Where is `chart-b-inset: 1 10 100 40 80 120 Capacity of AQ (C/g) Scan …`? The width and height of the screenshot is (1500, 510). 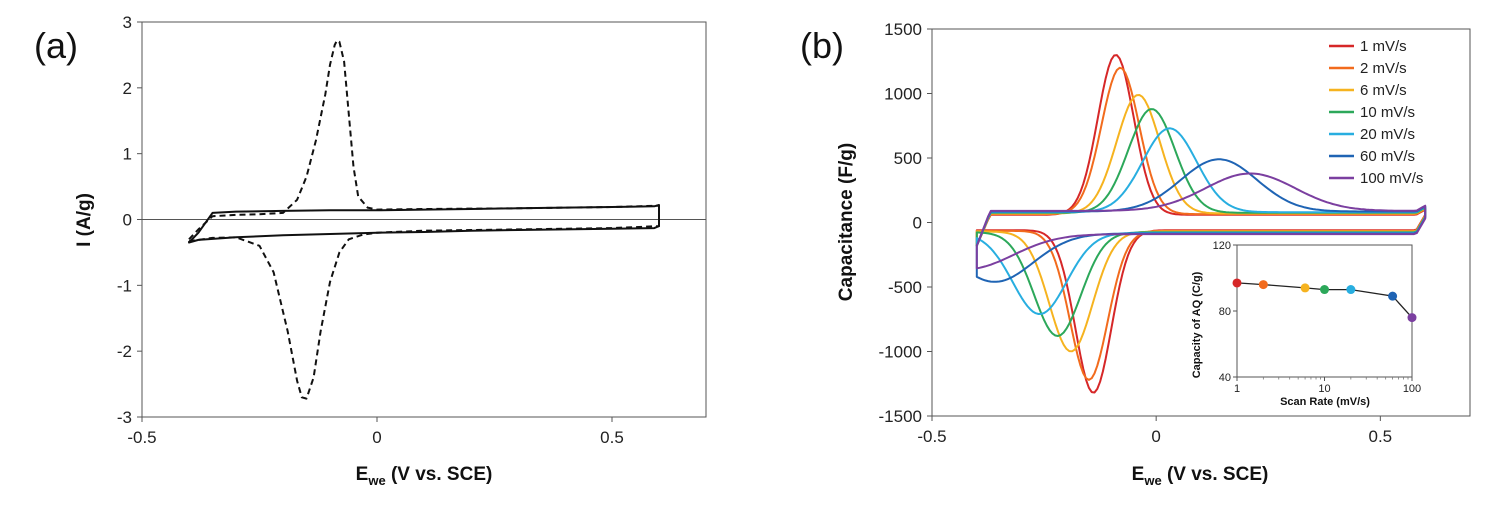
chart-b-inset: 1 10 100 40 80 120 Capacity of AQ (C/g) Scan … is located at coordinates (1315, 323).